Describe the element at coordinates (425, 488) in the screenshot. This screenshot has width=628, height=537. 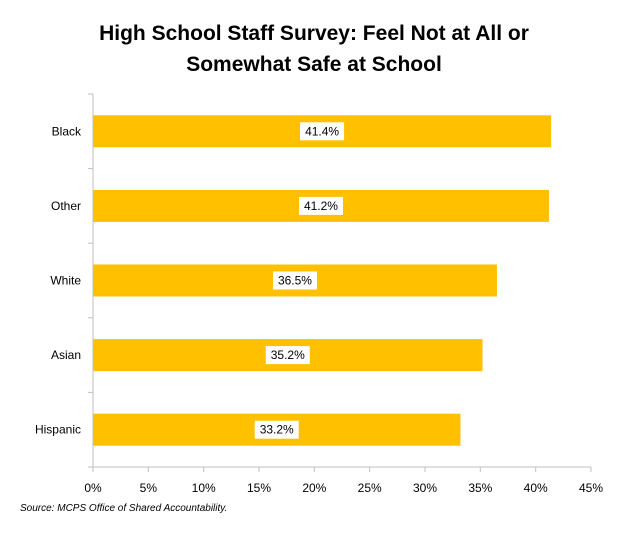
I see `x-tick-label: 30%` at that location.